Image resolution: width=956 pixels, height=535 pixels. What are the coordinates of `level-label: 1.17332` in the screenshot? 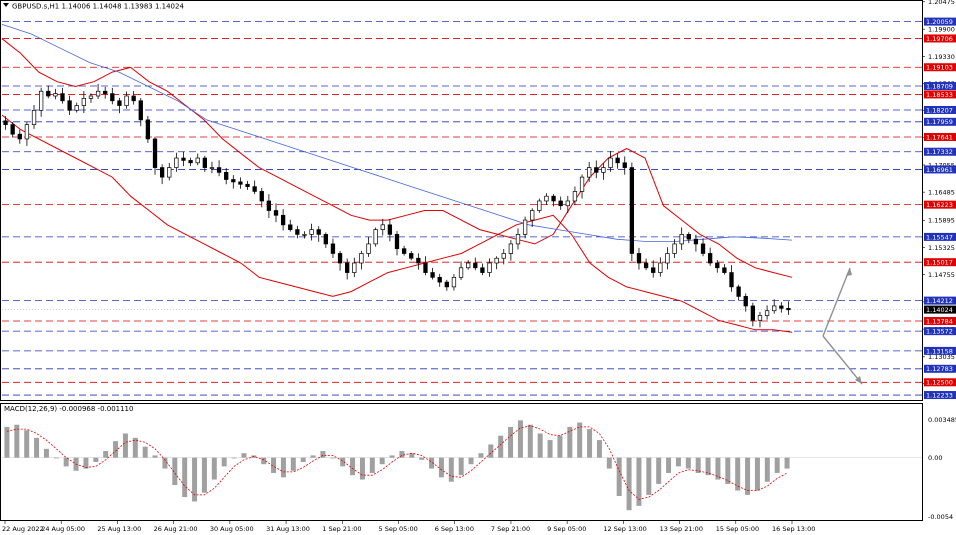 It's located at (939, 152).